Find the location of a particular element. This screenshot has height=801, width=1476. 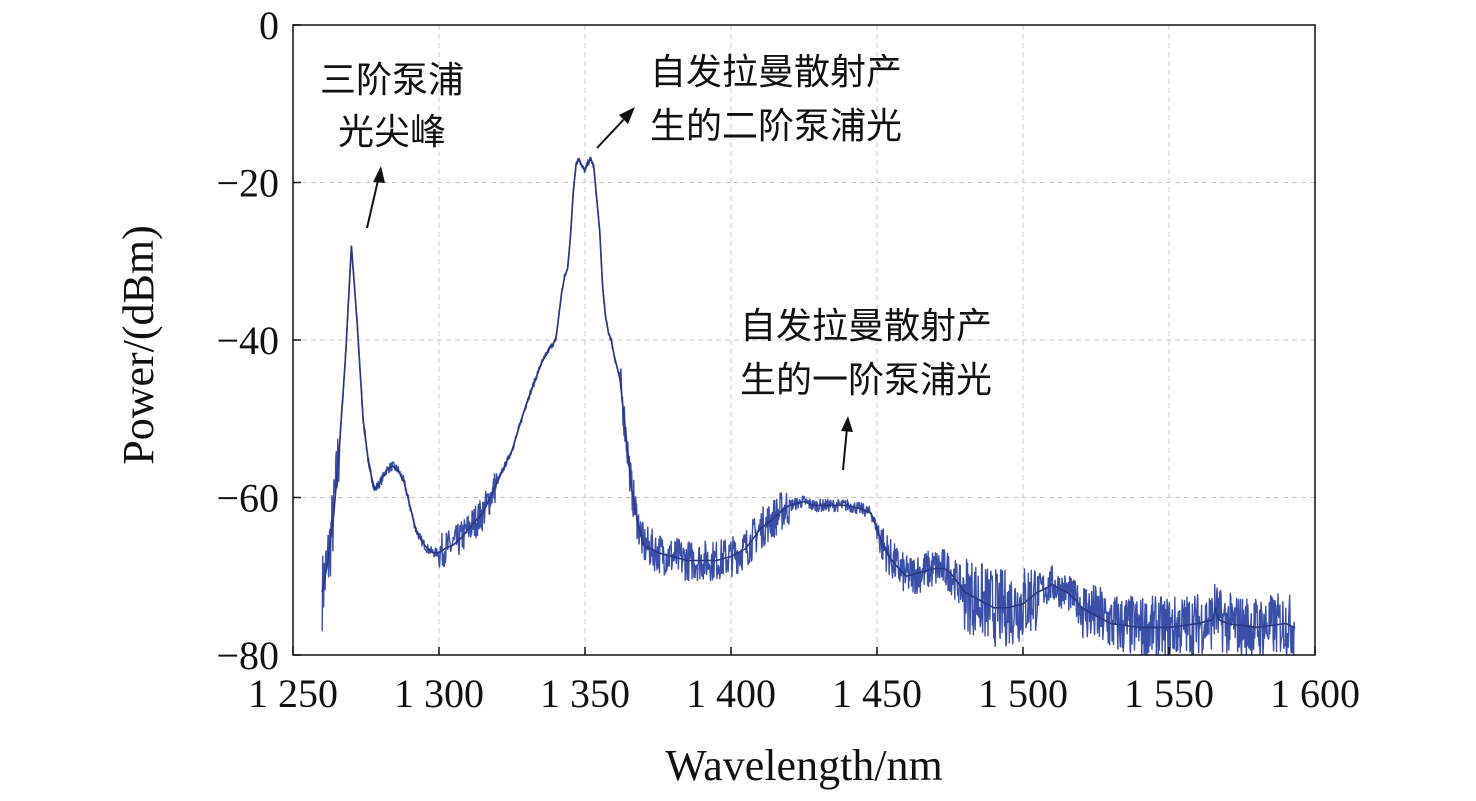

x-tick-label: 1 450 is located at coordinates (877, 693).